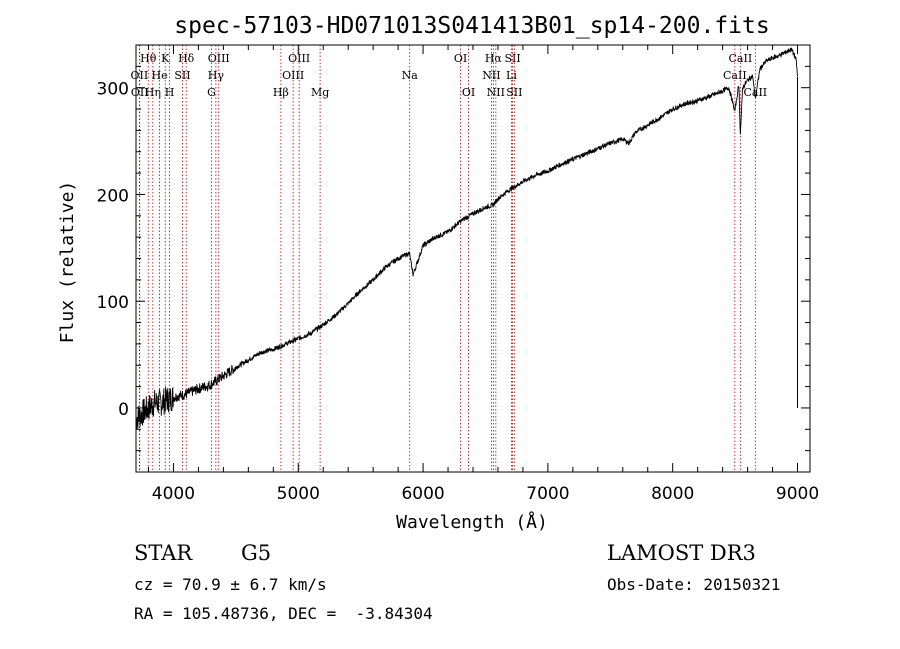  Describe the element at coordinates (299, 58) in the screenshot. I see `spectral-line-label-13: OIII` at that location.